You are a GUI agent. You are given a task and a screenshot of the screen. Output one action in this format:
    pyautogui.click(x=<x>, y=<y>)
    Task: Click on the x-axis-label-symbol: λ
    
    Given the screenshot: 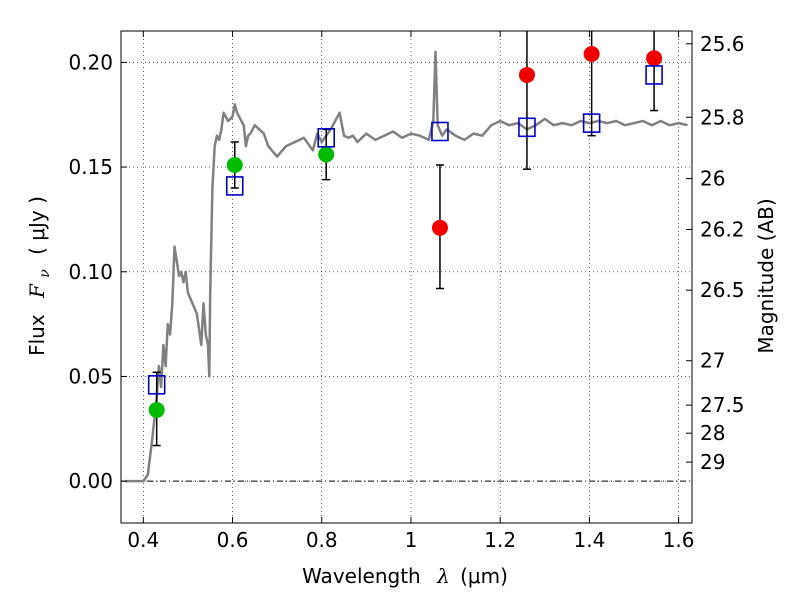 What is the action you would take?
    pyautogui.click(x=443, y=576)
    